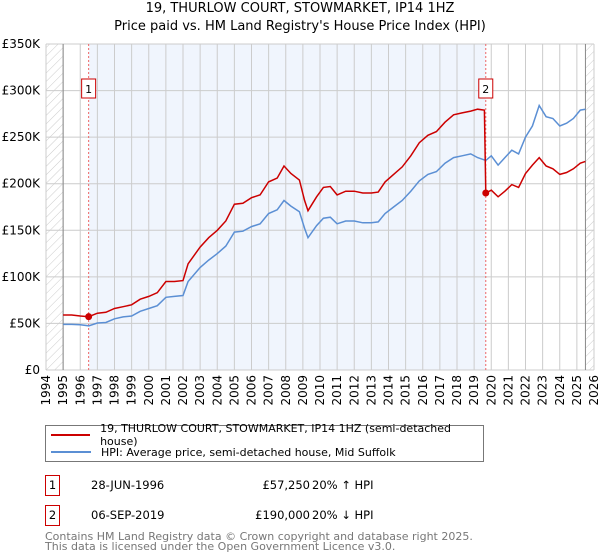 This screenshot has height=560, width=600. Describe the element at coordinates (560, 390) in the screenshot. I see `x-tick-label: 2024` at that location.